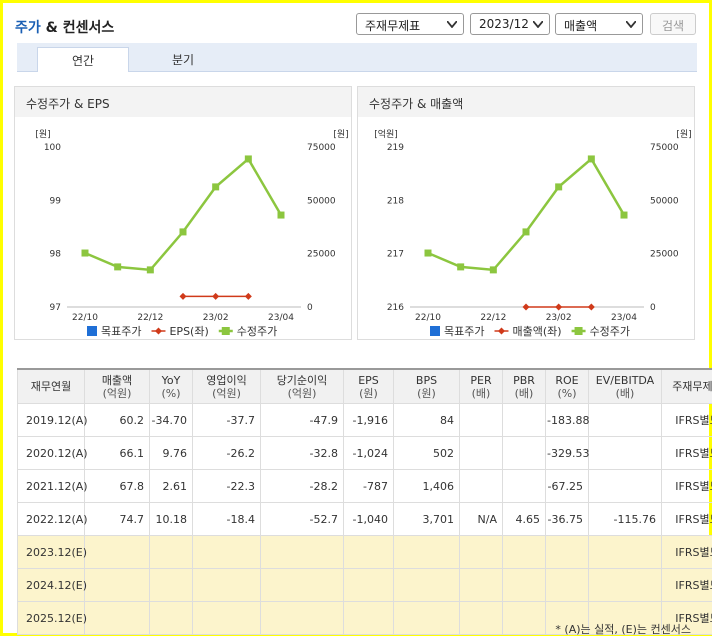 The width and height of the screenshot is (712, 637). I want to click on table-cell: -22.3, so click(227, 486).